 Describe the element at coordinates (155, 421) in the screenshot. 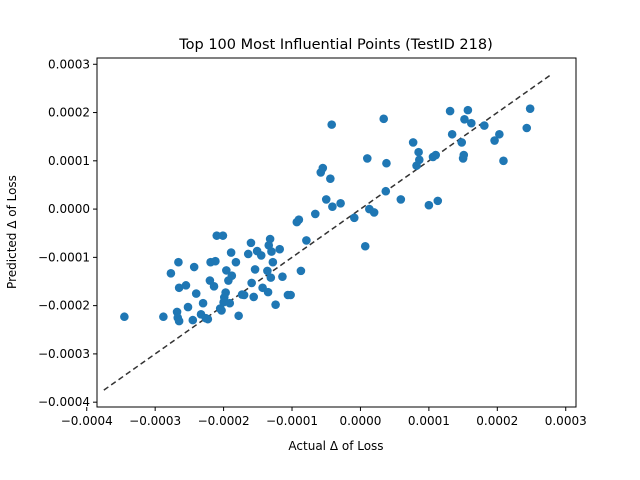

I see `x-tick-label: −0.0003` at that location.